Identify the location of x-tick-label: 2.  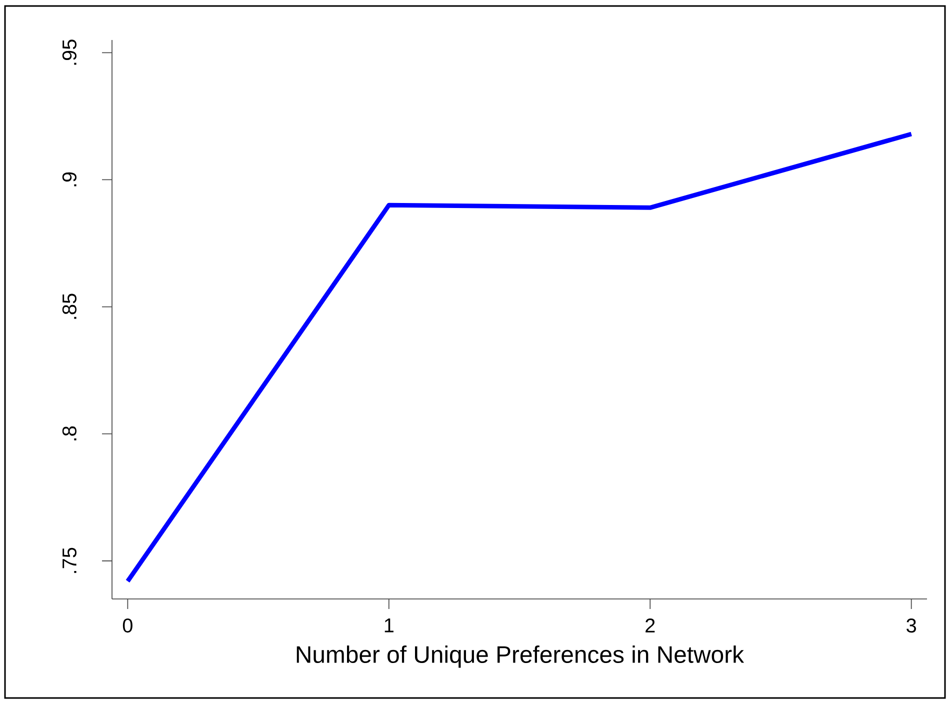
(650, 625).